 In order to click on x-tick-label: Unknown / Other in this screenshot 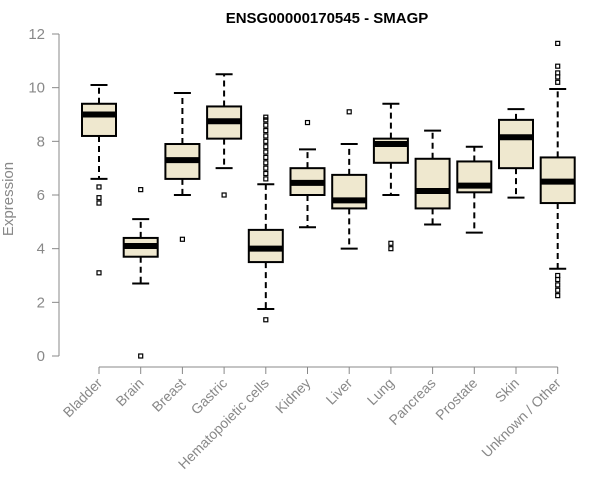, I will do `click(521, 418)`.